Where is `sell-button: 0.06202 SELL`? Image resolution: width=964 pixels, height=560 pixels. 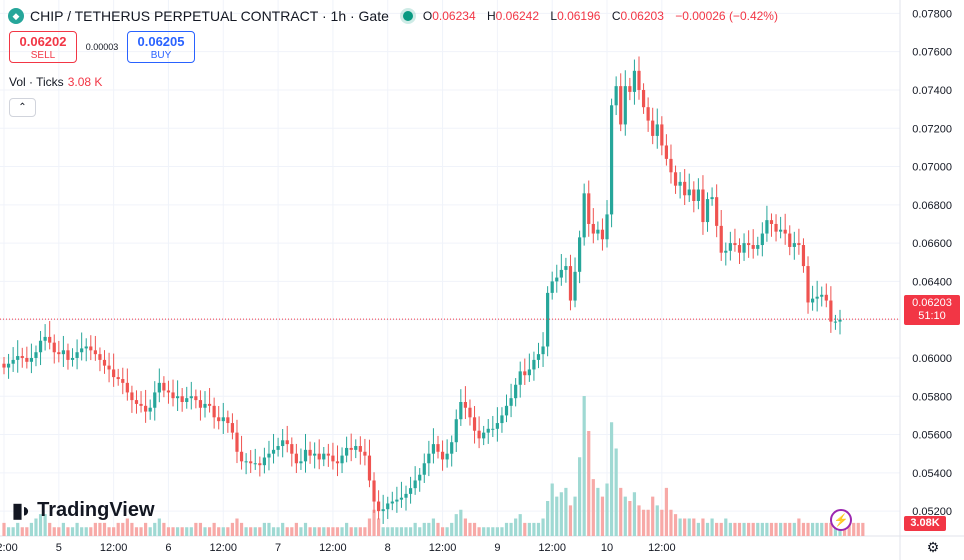 sell-button: 0.06202 SELL is located at coordinates (43, 47).